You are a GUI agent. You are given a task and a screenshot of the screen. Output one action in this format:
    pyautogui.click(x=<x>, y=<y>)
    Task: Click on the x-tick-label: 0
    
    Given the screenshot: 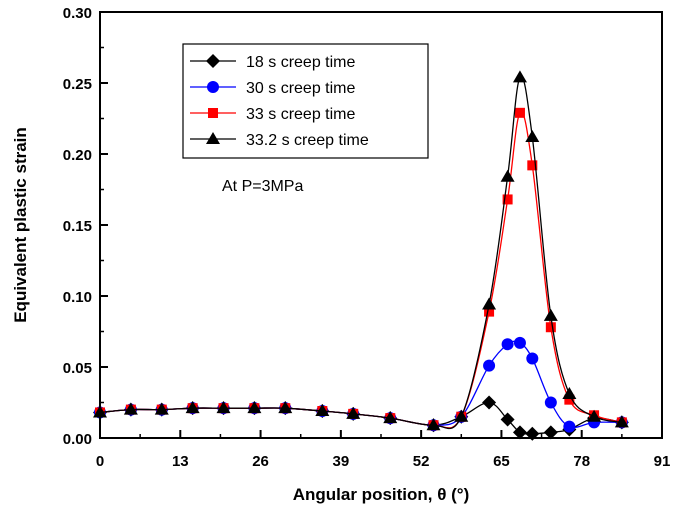 What is the action you would take?
    pyautogui.click(x=100, y=461)
    